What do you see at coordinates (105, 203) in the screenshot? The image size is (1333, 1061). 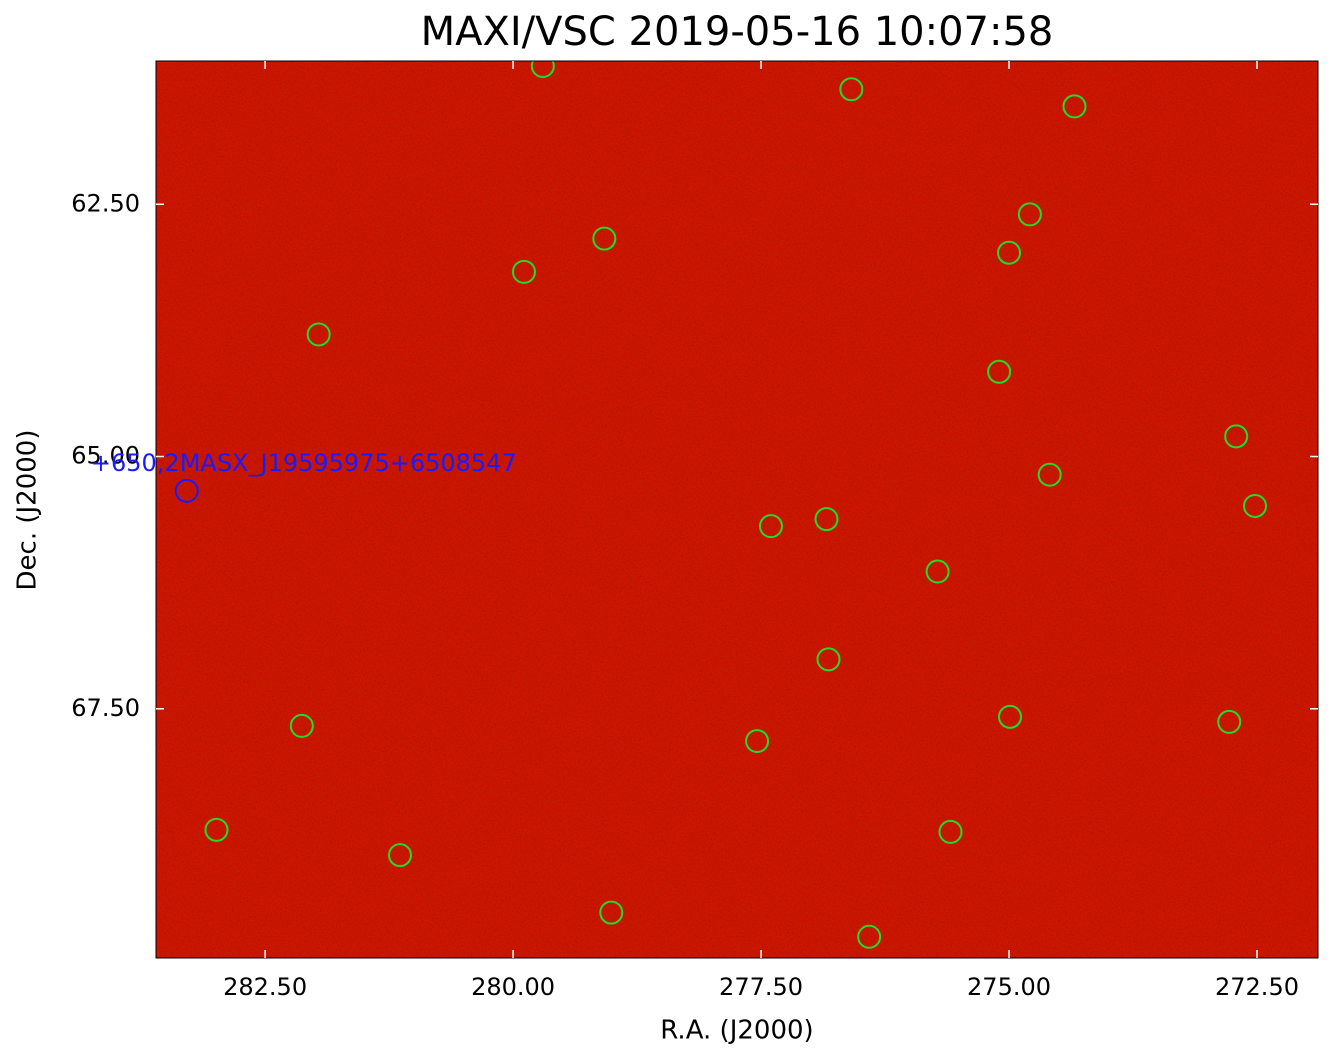 I see `y-tick-label: 62.50` at bounding box center [105, 203].